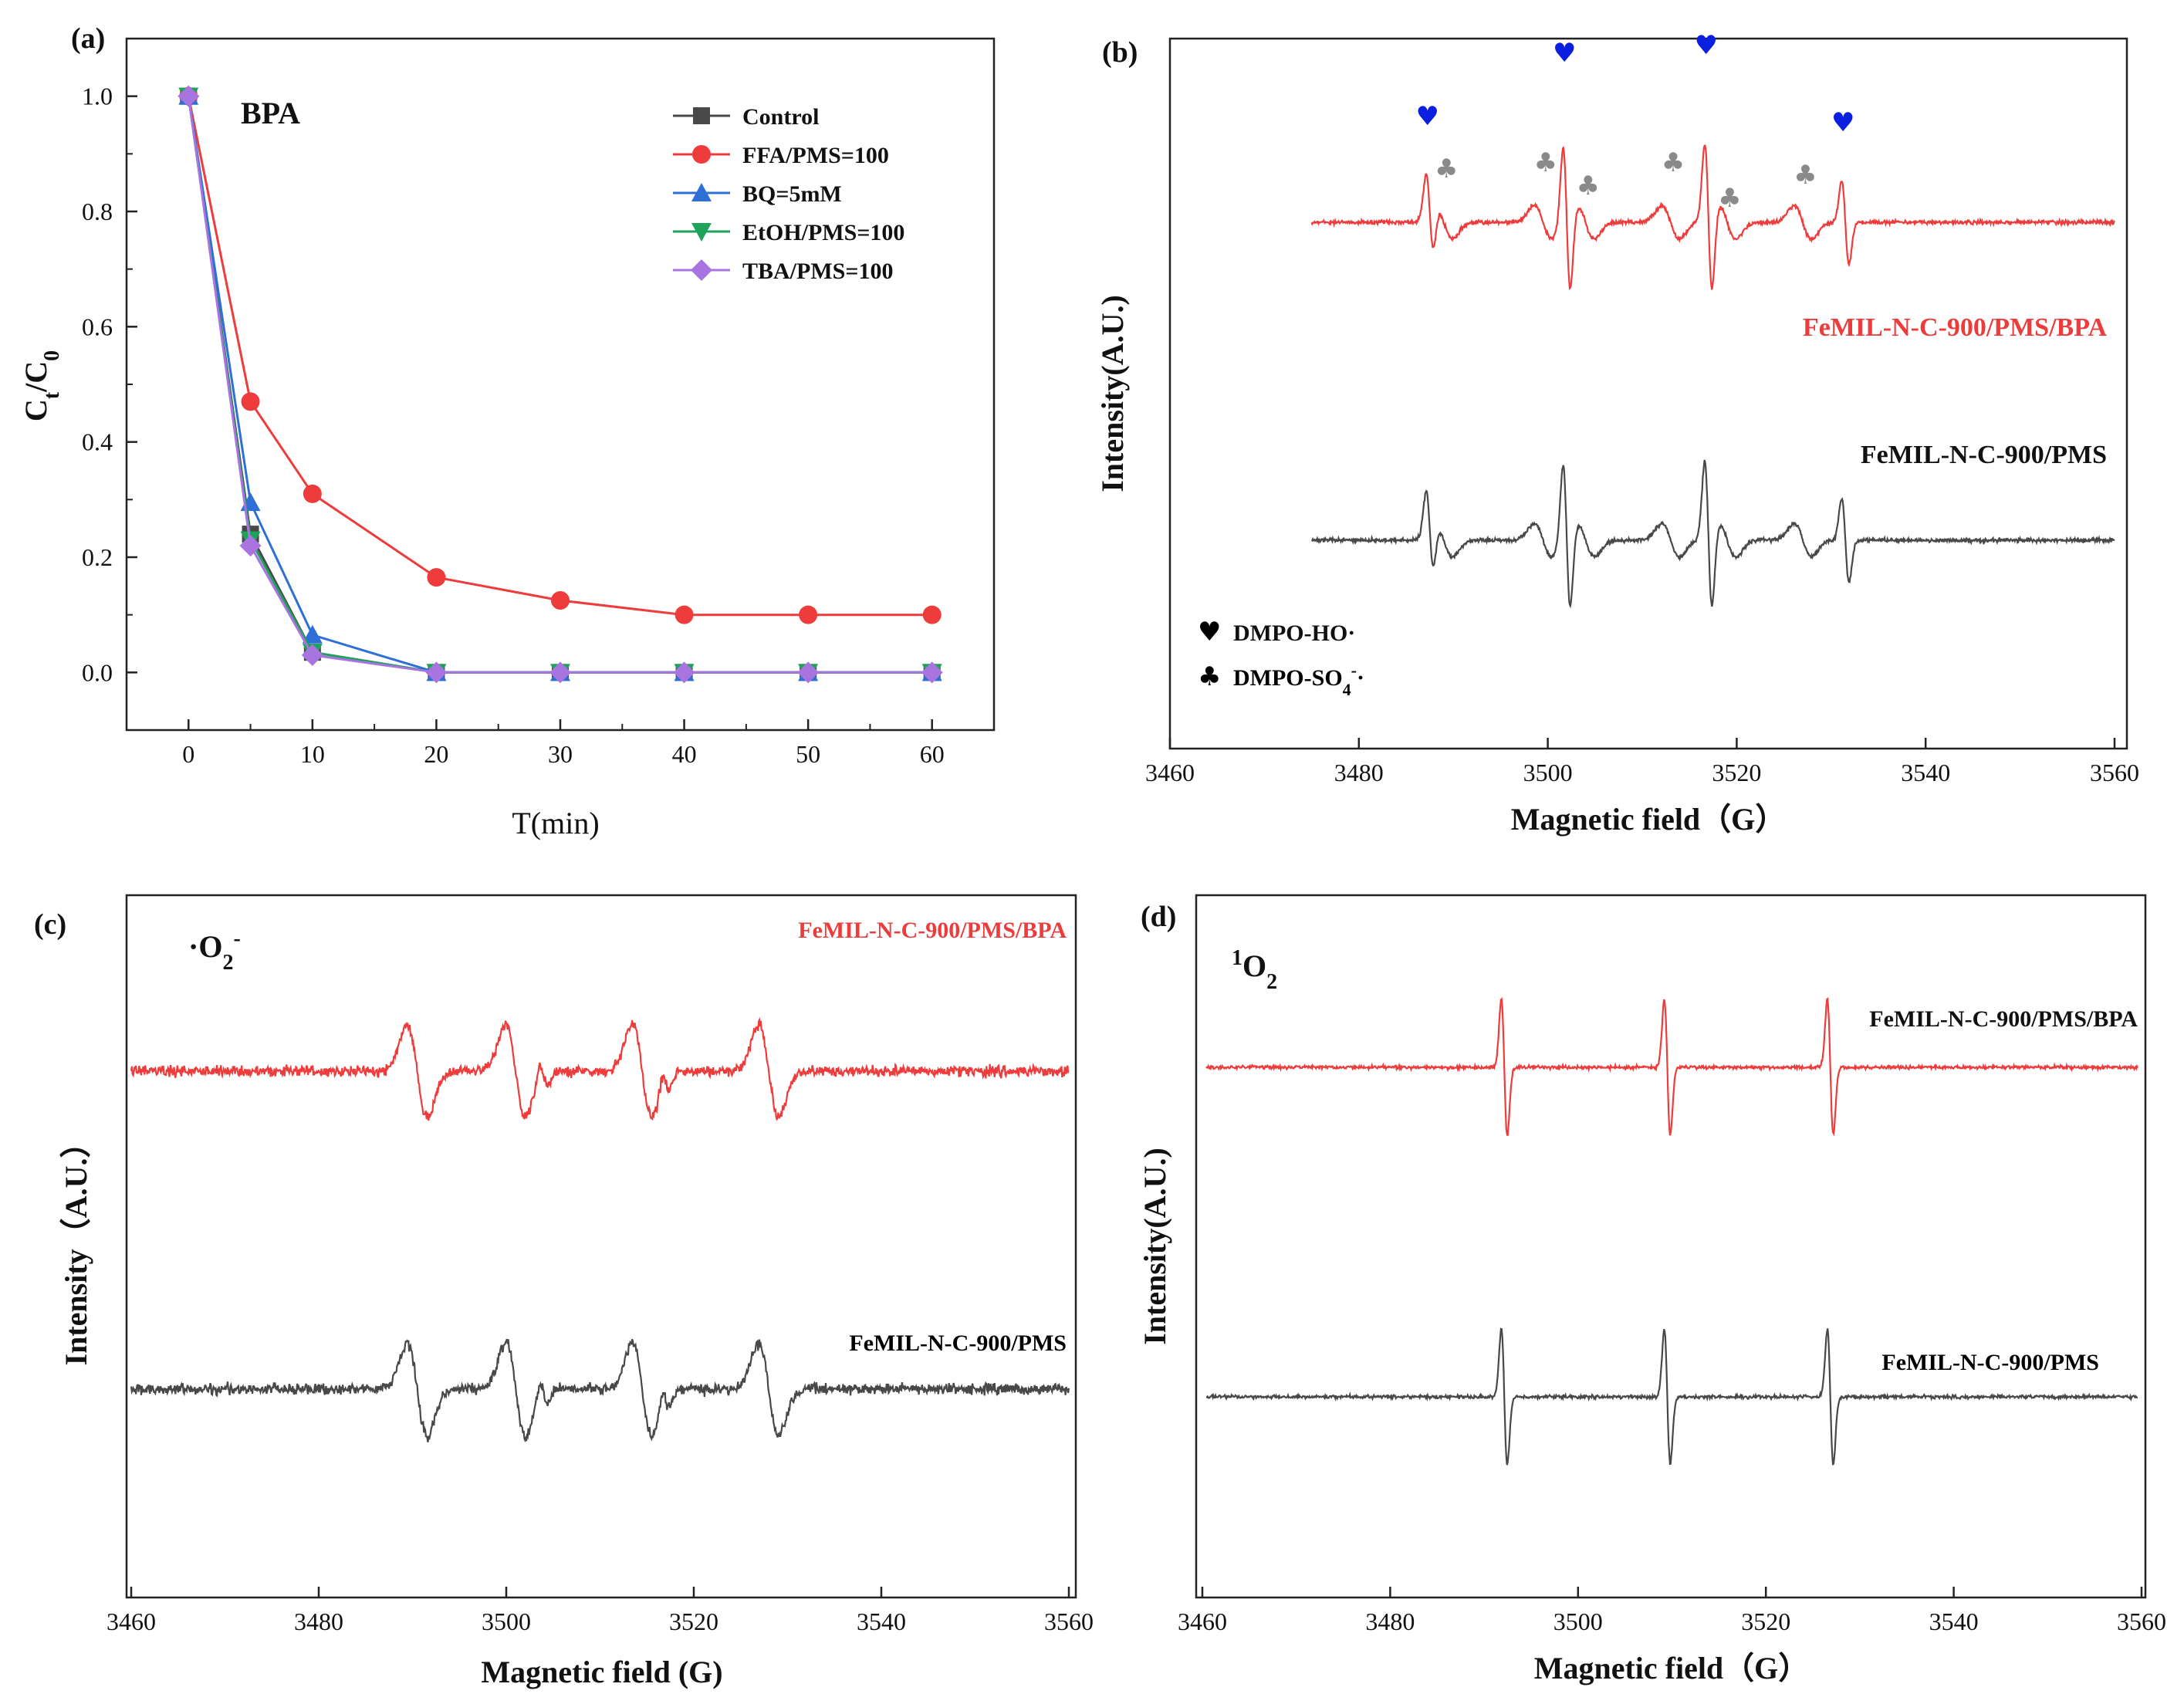 The image size is (2184, 1704). I want to click on species-sup: -, so click(236, 939).